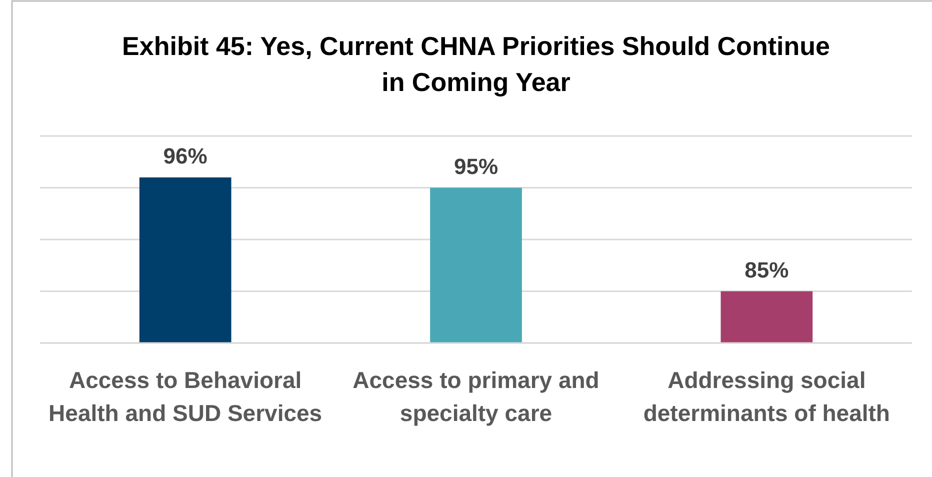 The height and width of the screenshot is (477, 932). Describe the element at coordinates (185, 155) in the screenshot. I see `data-label: 96%` at that location.